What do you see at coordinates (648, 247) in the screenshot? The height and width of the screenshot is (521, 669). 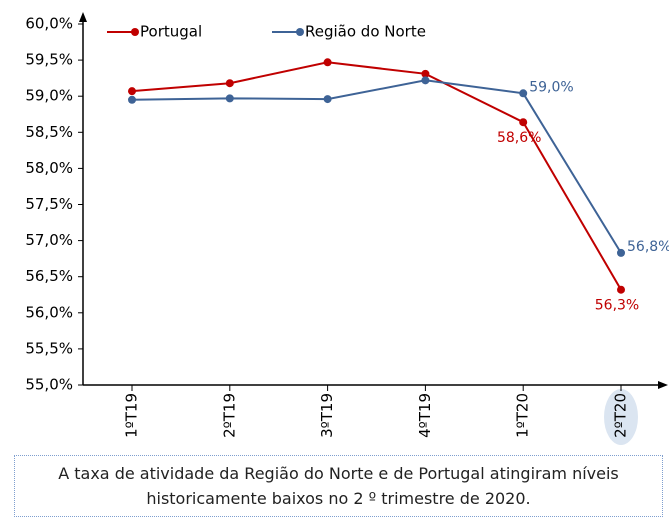 I see `value-label: 56,8%` at bounding box center [648, 247].